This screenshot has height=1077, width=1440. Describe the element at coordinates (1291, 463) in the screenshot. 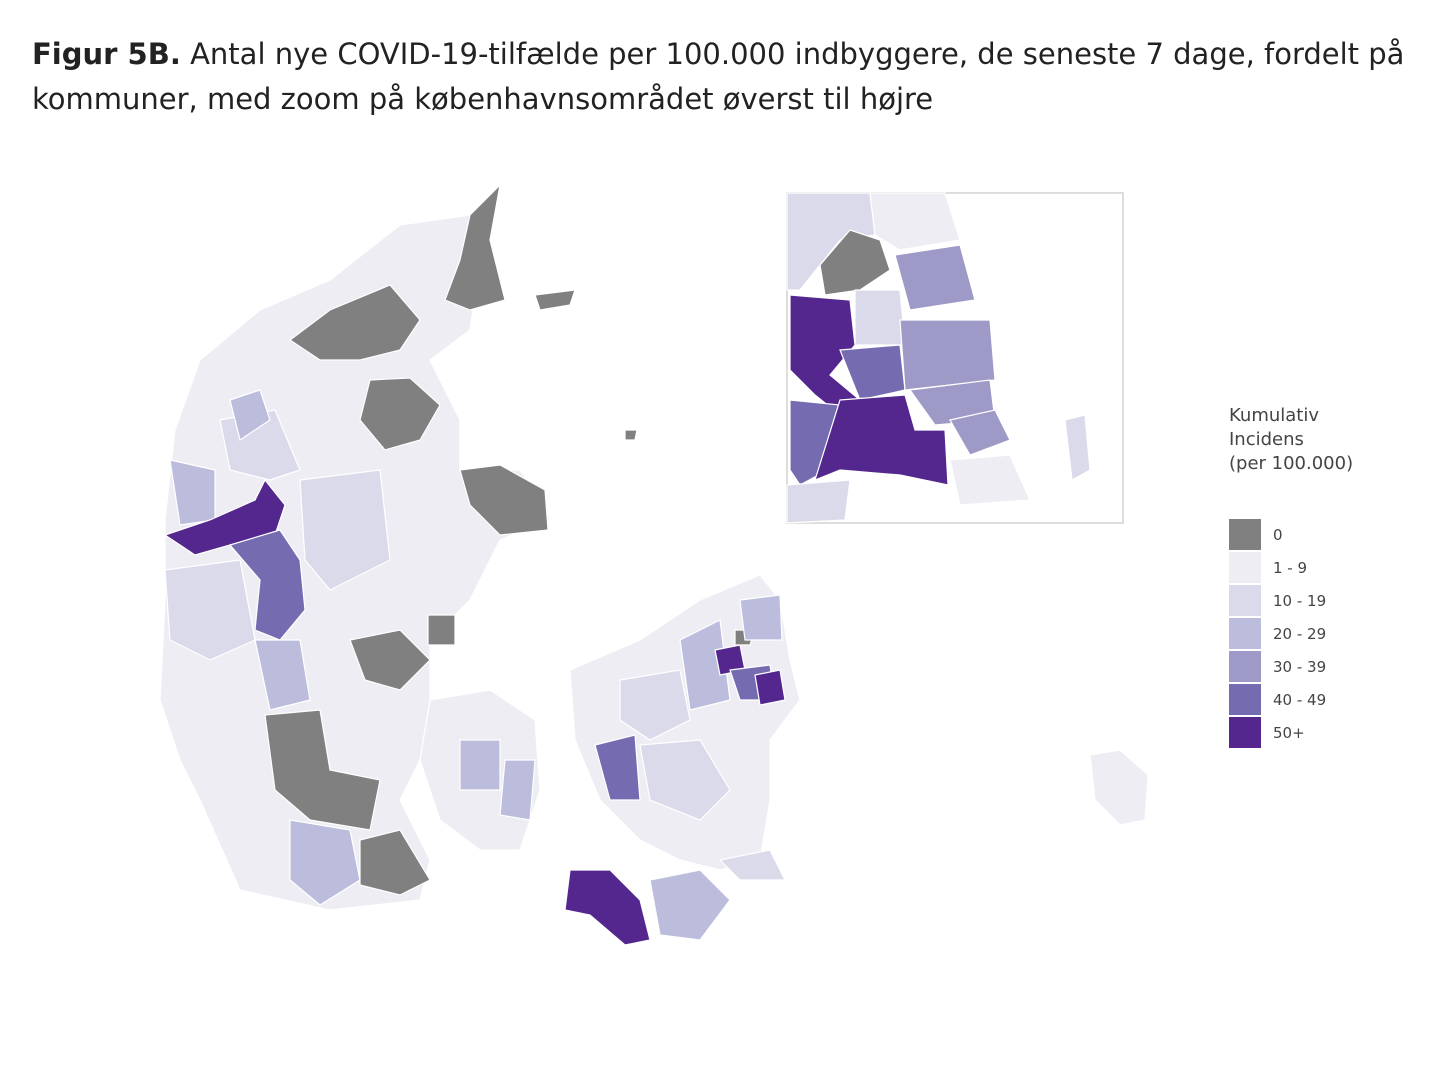

I see `legend-title-line: (per 100.000)` at that location.